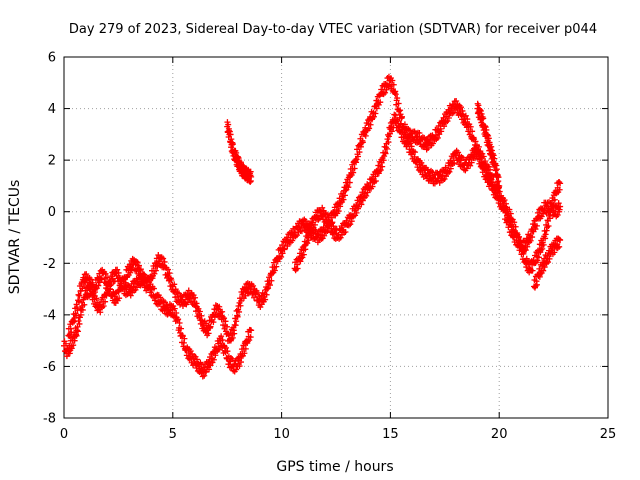 This screenshot has width=640, height=480. I want to click on y-tick-label: 6, so click(52, 58).